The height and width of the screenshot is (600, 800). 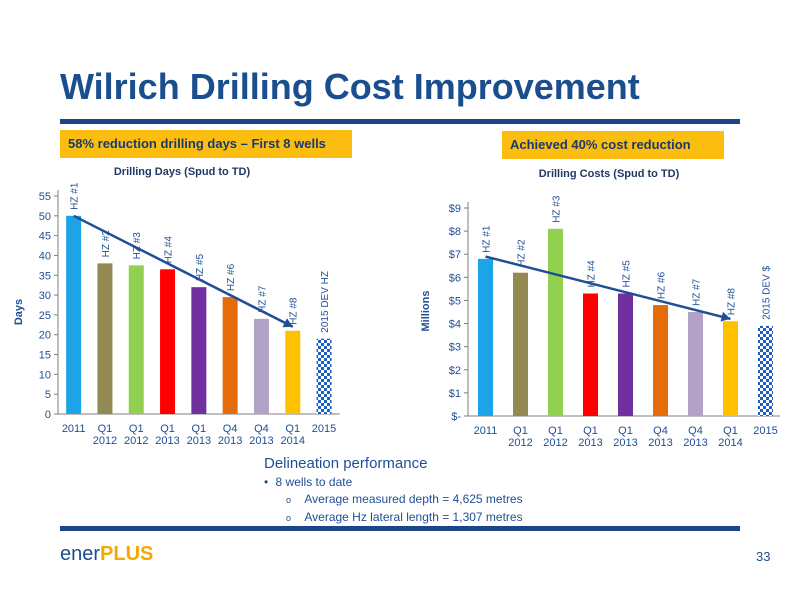 I want to click on logo-plus-text: PLUS, so click(x=127, y=554).